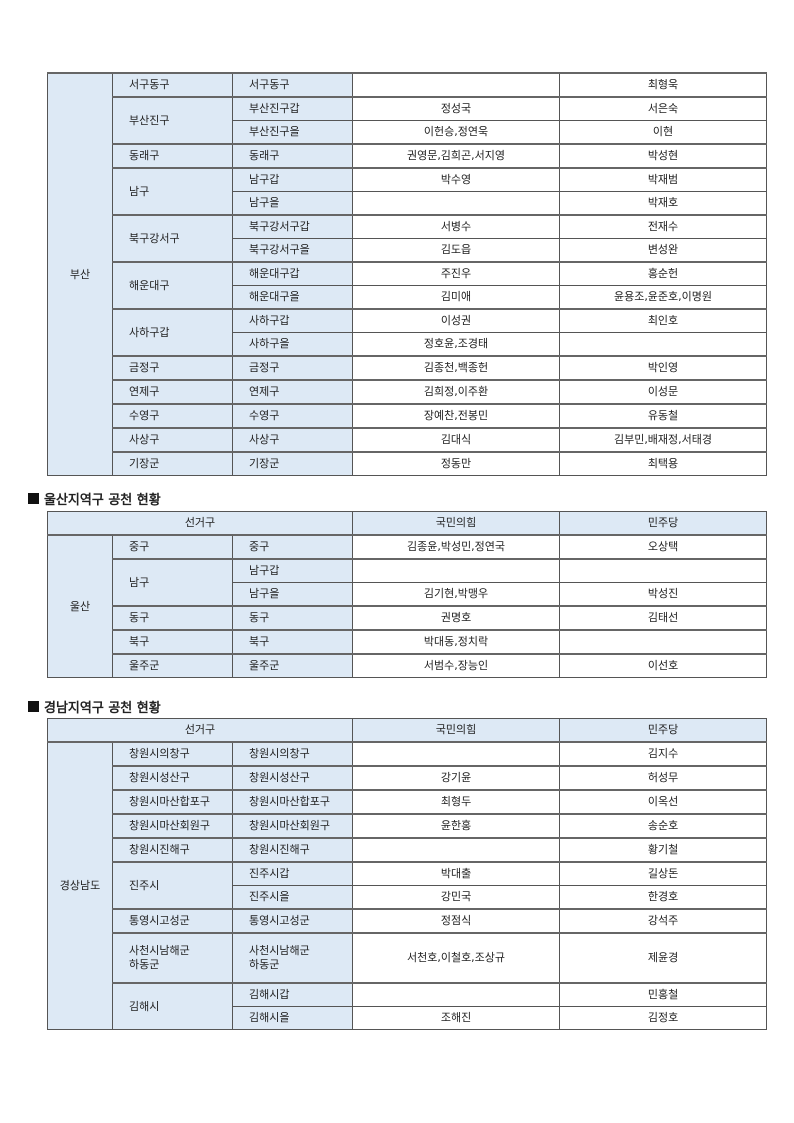 The height and width of the screenshot is (1123, 794). What do you see at coordinates (292, 85) in the screenshot?
I see `seat-cell: 서구동구` at bounding box center [292, 85].